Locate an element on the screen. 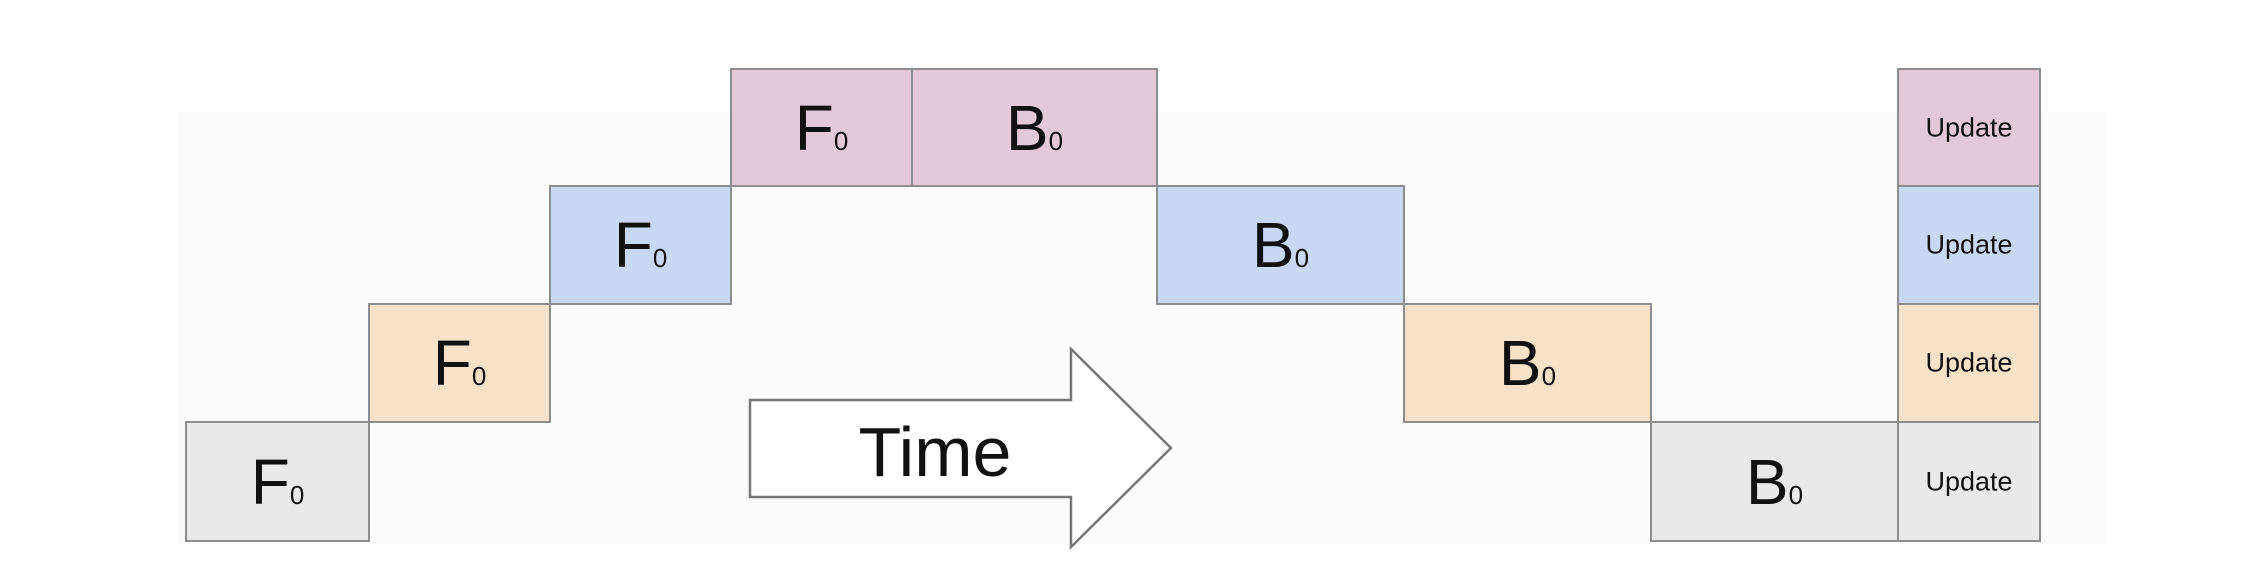 This screenshot has height=572, width=2266. update-cell-stage-2: Update is located at coordinates (1969, 245).